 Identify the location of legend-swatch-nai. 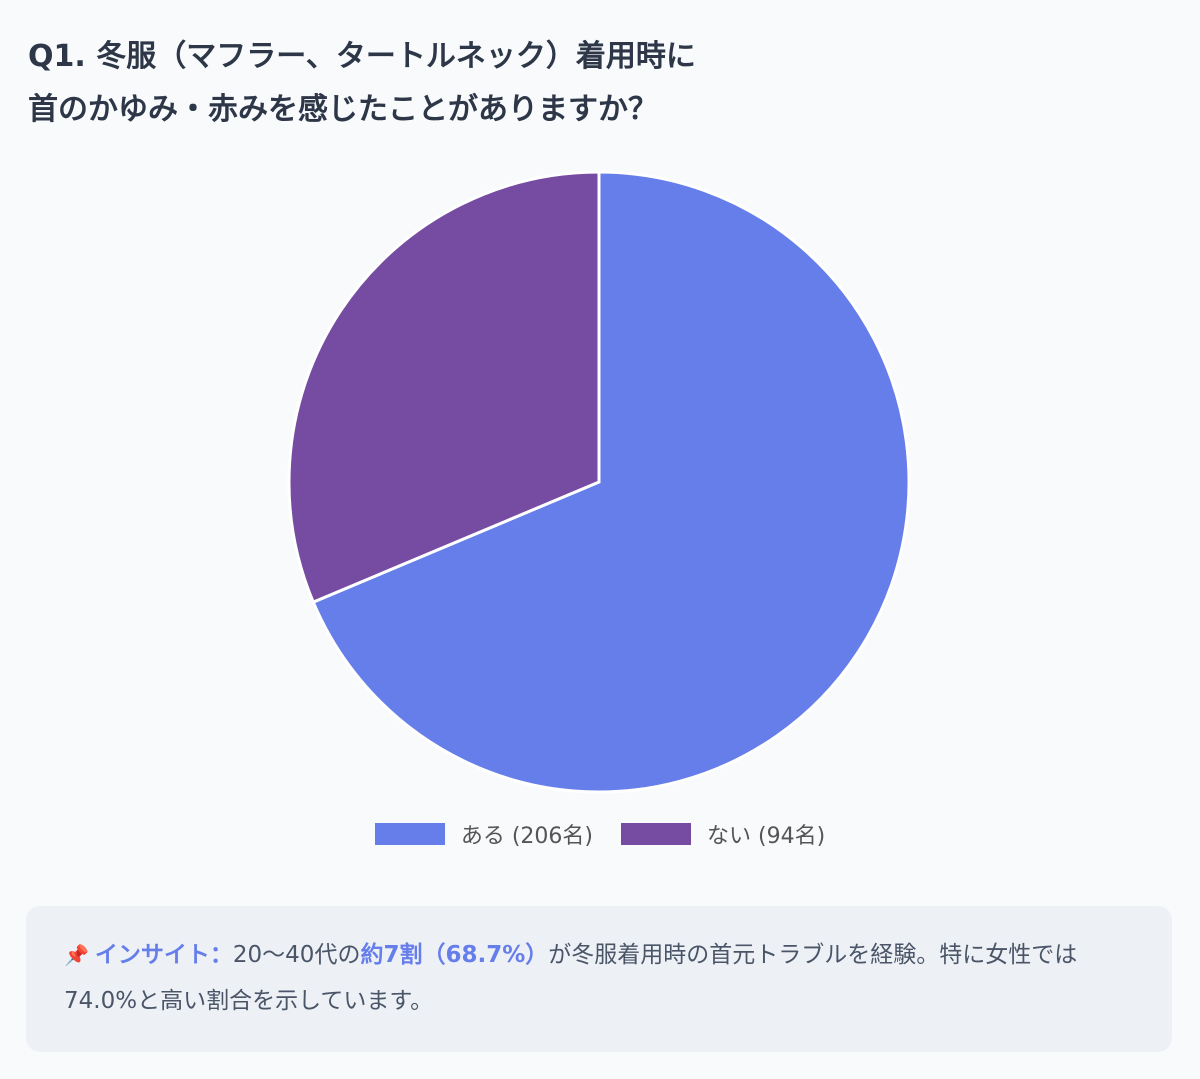
(656, 834).